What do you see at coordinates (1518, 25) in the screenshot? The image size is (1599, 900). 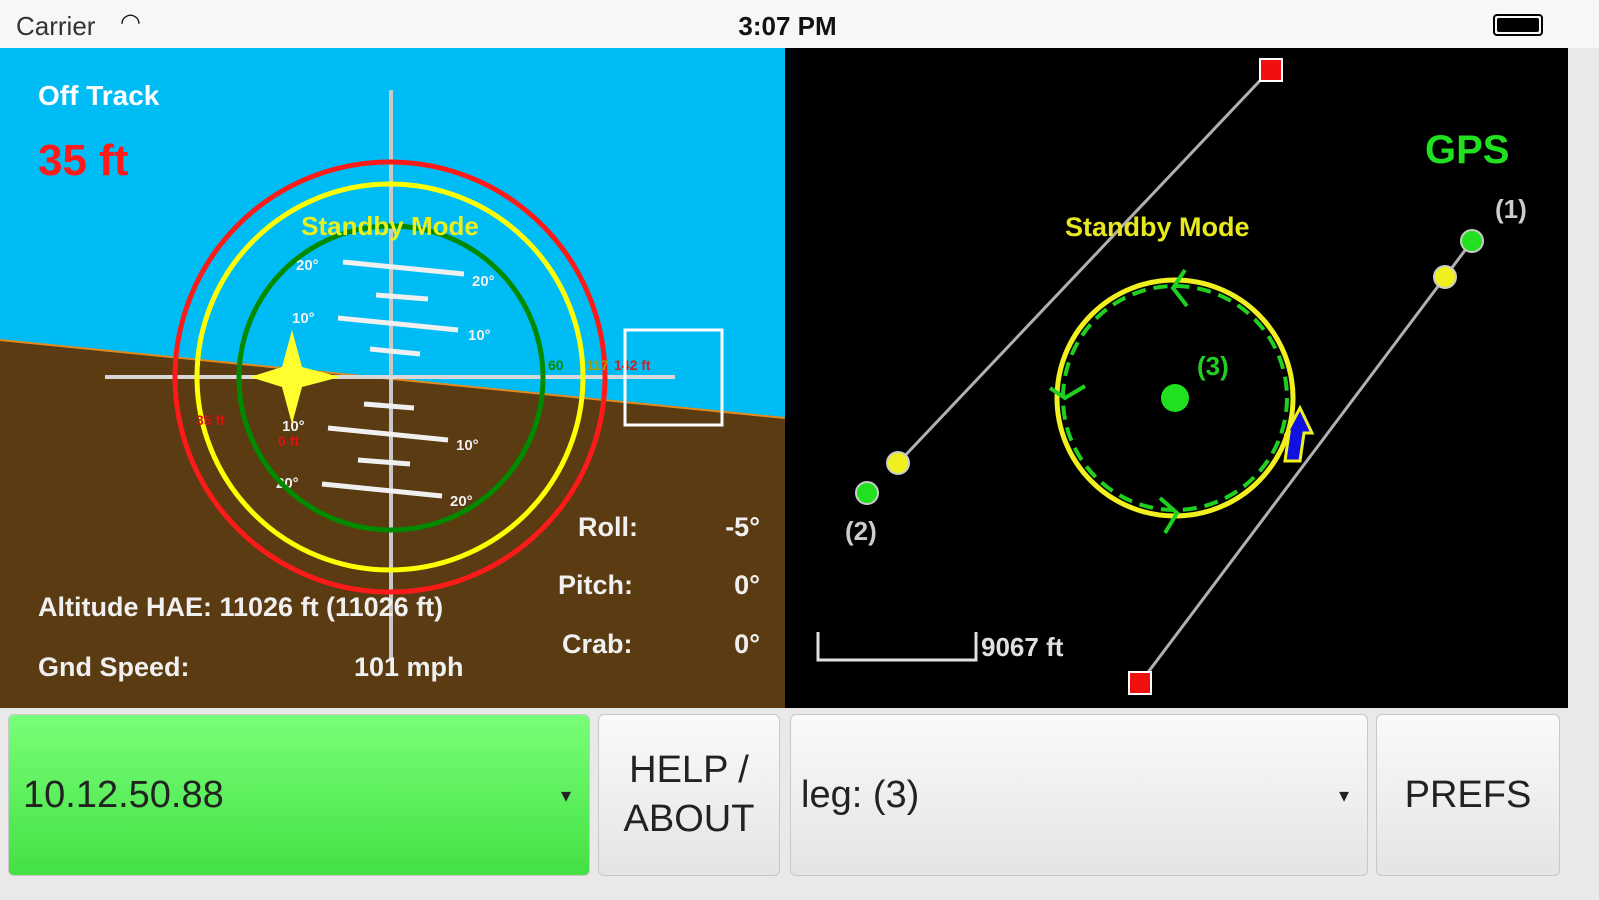 I see `battery-icon` at bounding box center [1518, 25].